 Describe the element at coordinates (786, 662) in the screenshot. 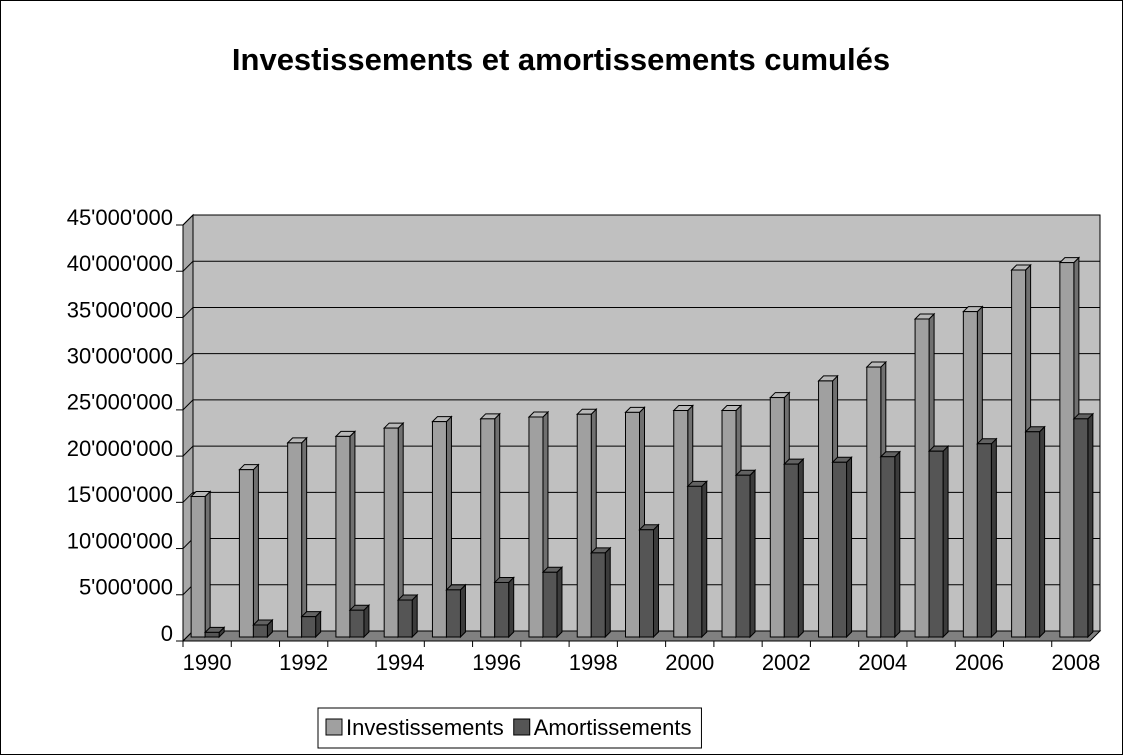

I see `x-tick-label: 2002` at that location.